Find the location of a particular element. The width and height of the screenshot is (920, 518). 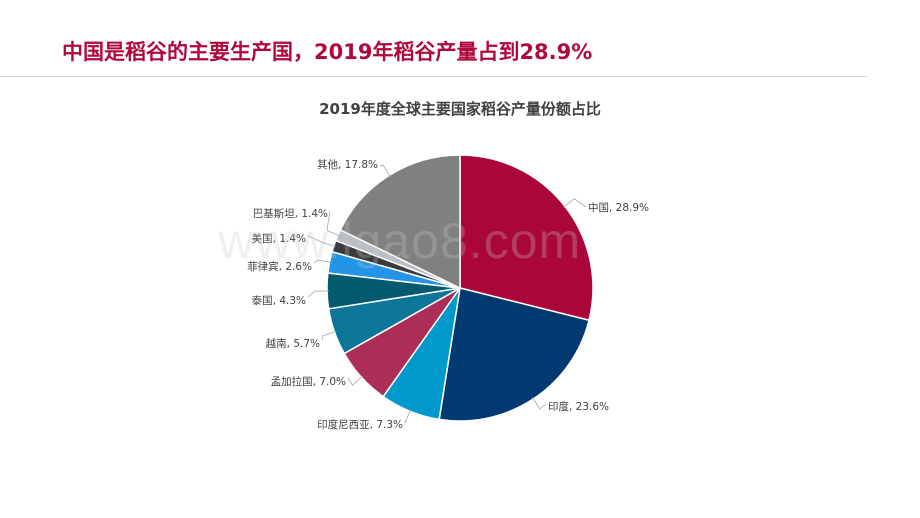

slice-label: 中国, 28.9% is located at coordinates (618, 207).